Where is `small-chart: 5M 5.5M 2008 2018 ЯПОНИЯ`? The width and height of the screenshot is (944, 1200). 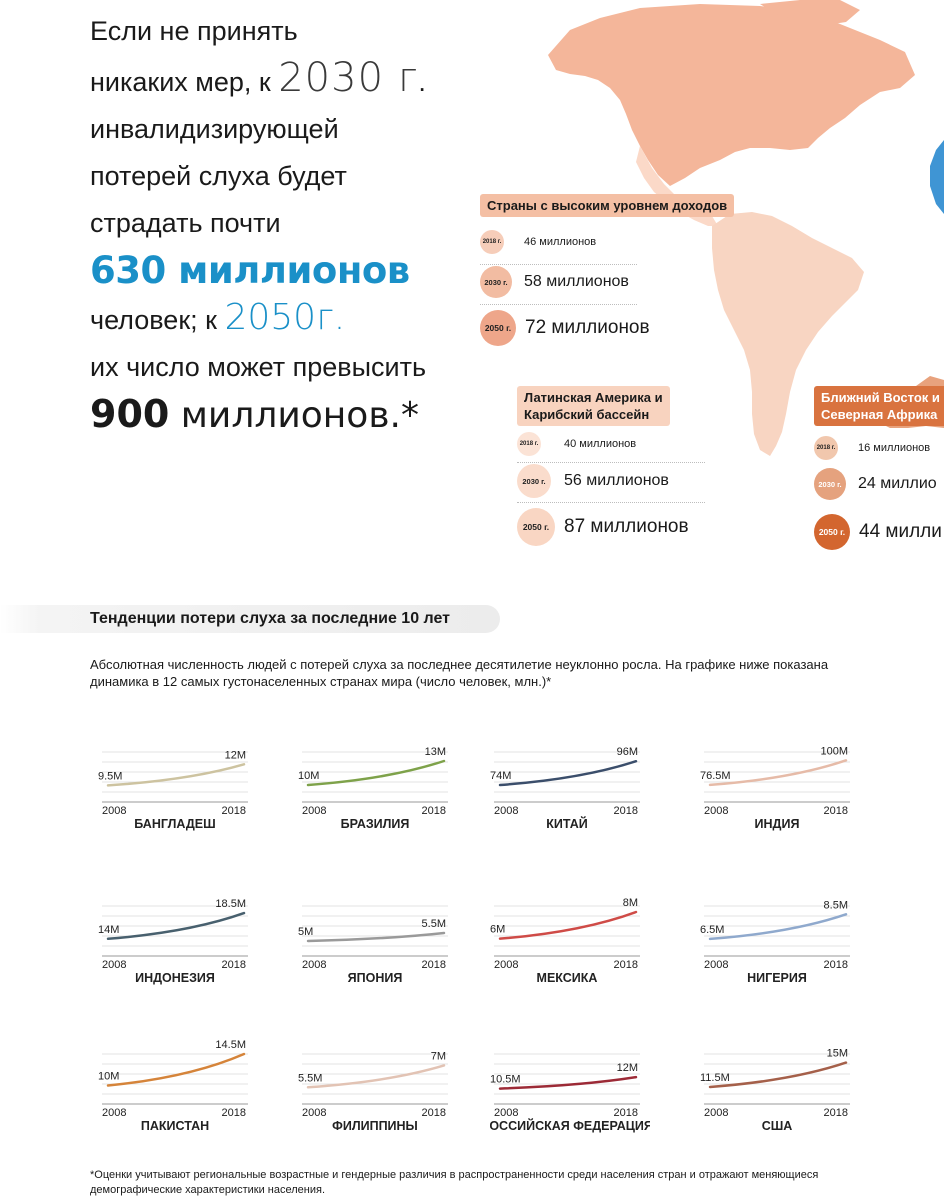
small-chart: 5M 5.5M 2008 2018 ЯПОНИЯ is located at coordinates (378, 931).